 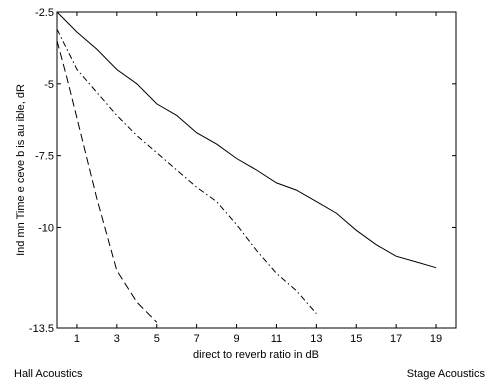 What do you see at coordinates (445, 374) in the screenshot?
I see `footer-right-label: Stage Acoustics` at bounding box center [445, 374].